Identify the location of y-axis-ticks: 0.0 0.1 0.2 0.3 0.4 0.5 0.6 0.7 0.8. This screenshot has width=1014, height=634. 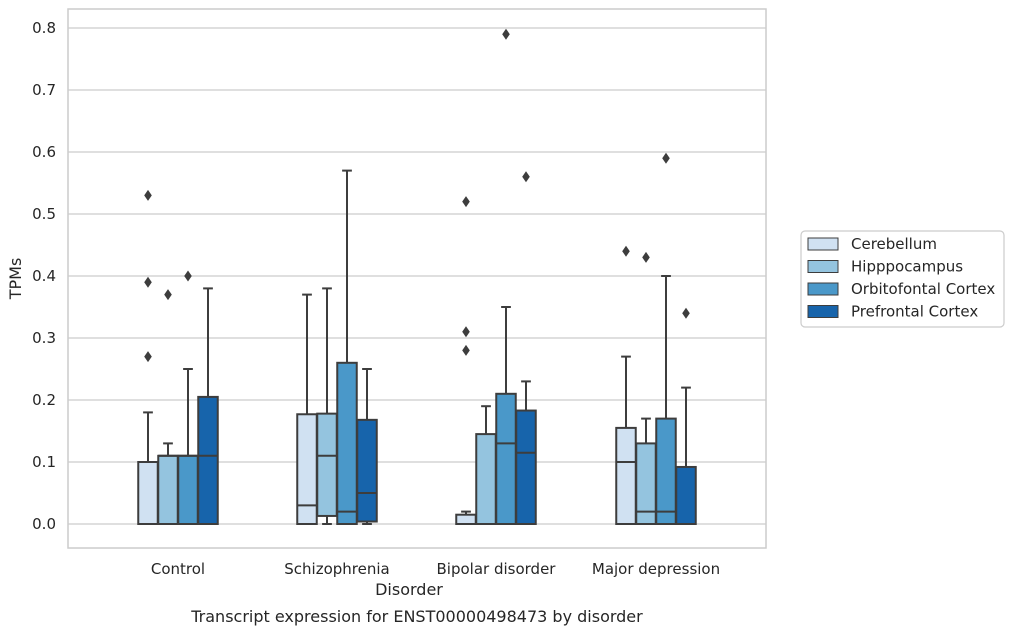
(44, 276).